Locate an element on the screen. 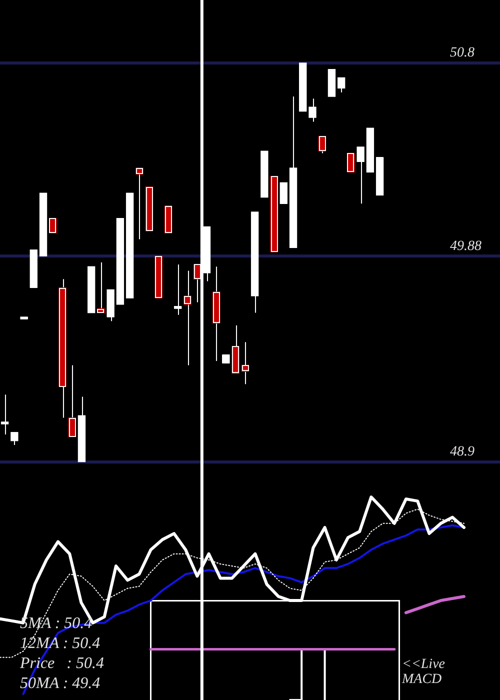  y-tick-label: 48.9 is located at coordinates (462, 452).